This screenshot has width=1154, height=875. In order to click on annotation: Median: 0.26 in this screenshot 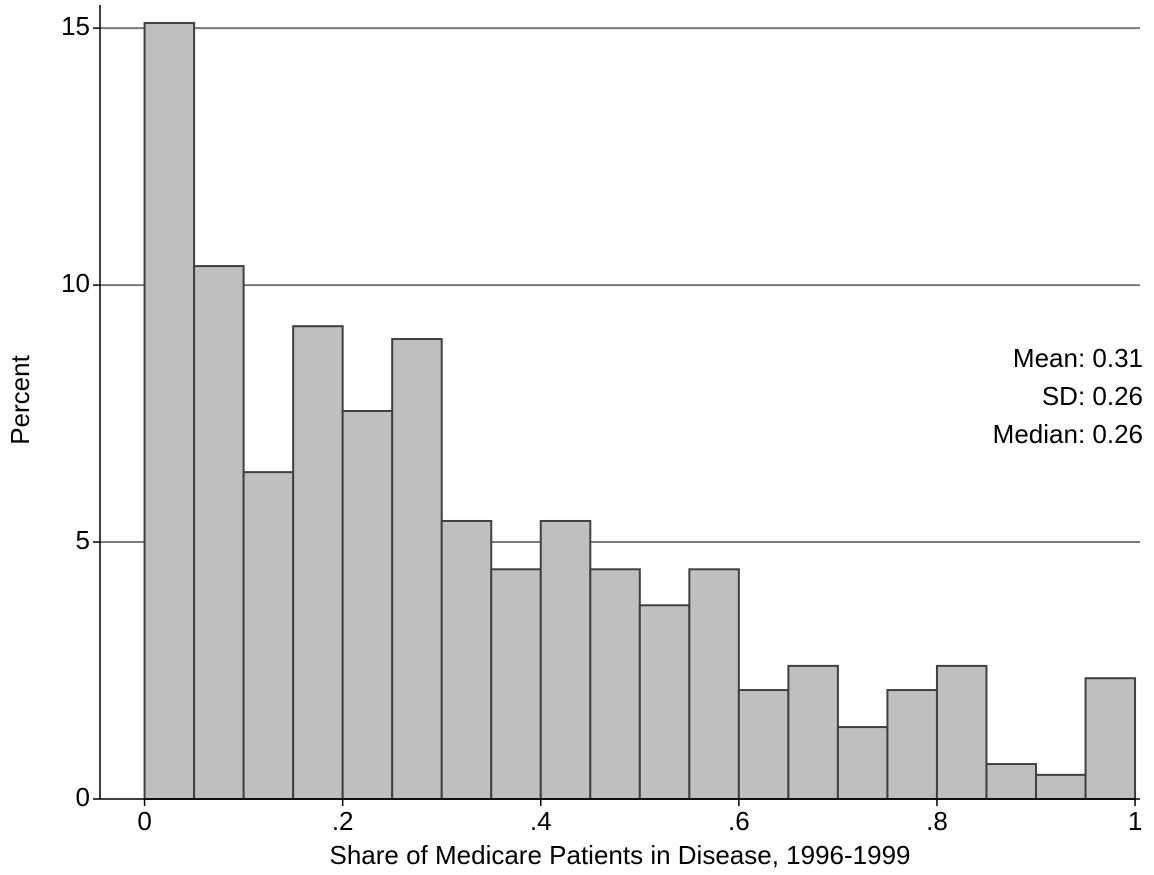, I will do `click(1068, 434)`.